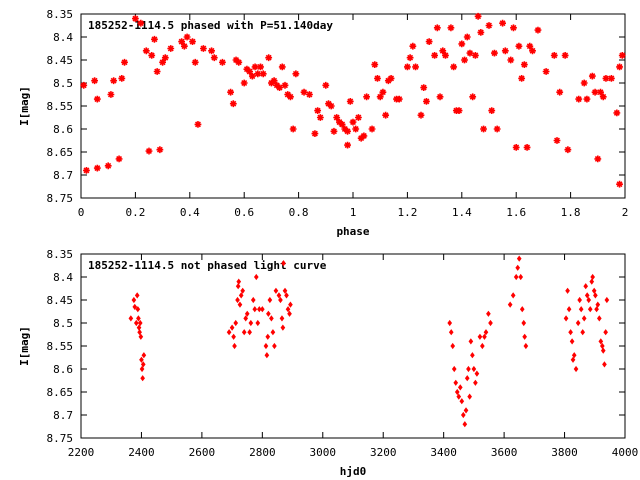 The height and width of the screenshot is (480, 640). I want to click on x-tick-label: 0.8, so click(299, 212).